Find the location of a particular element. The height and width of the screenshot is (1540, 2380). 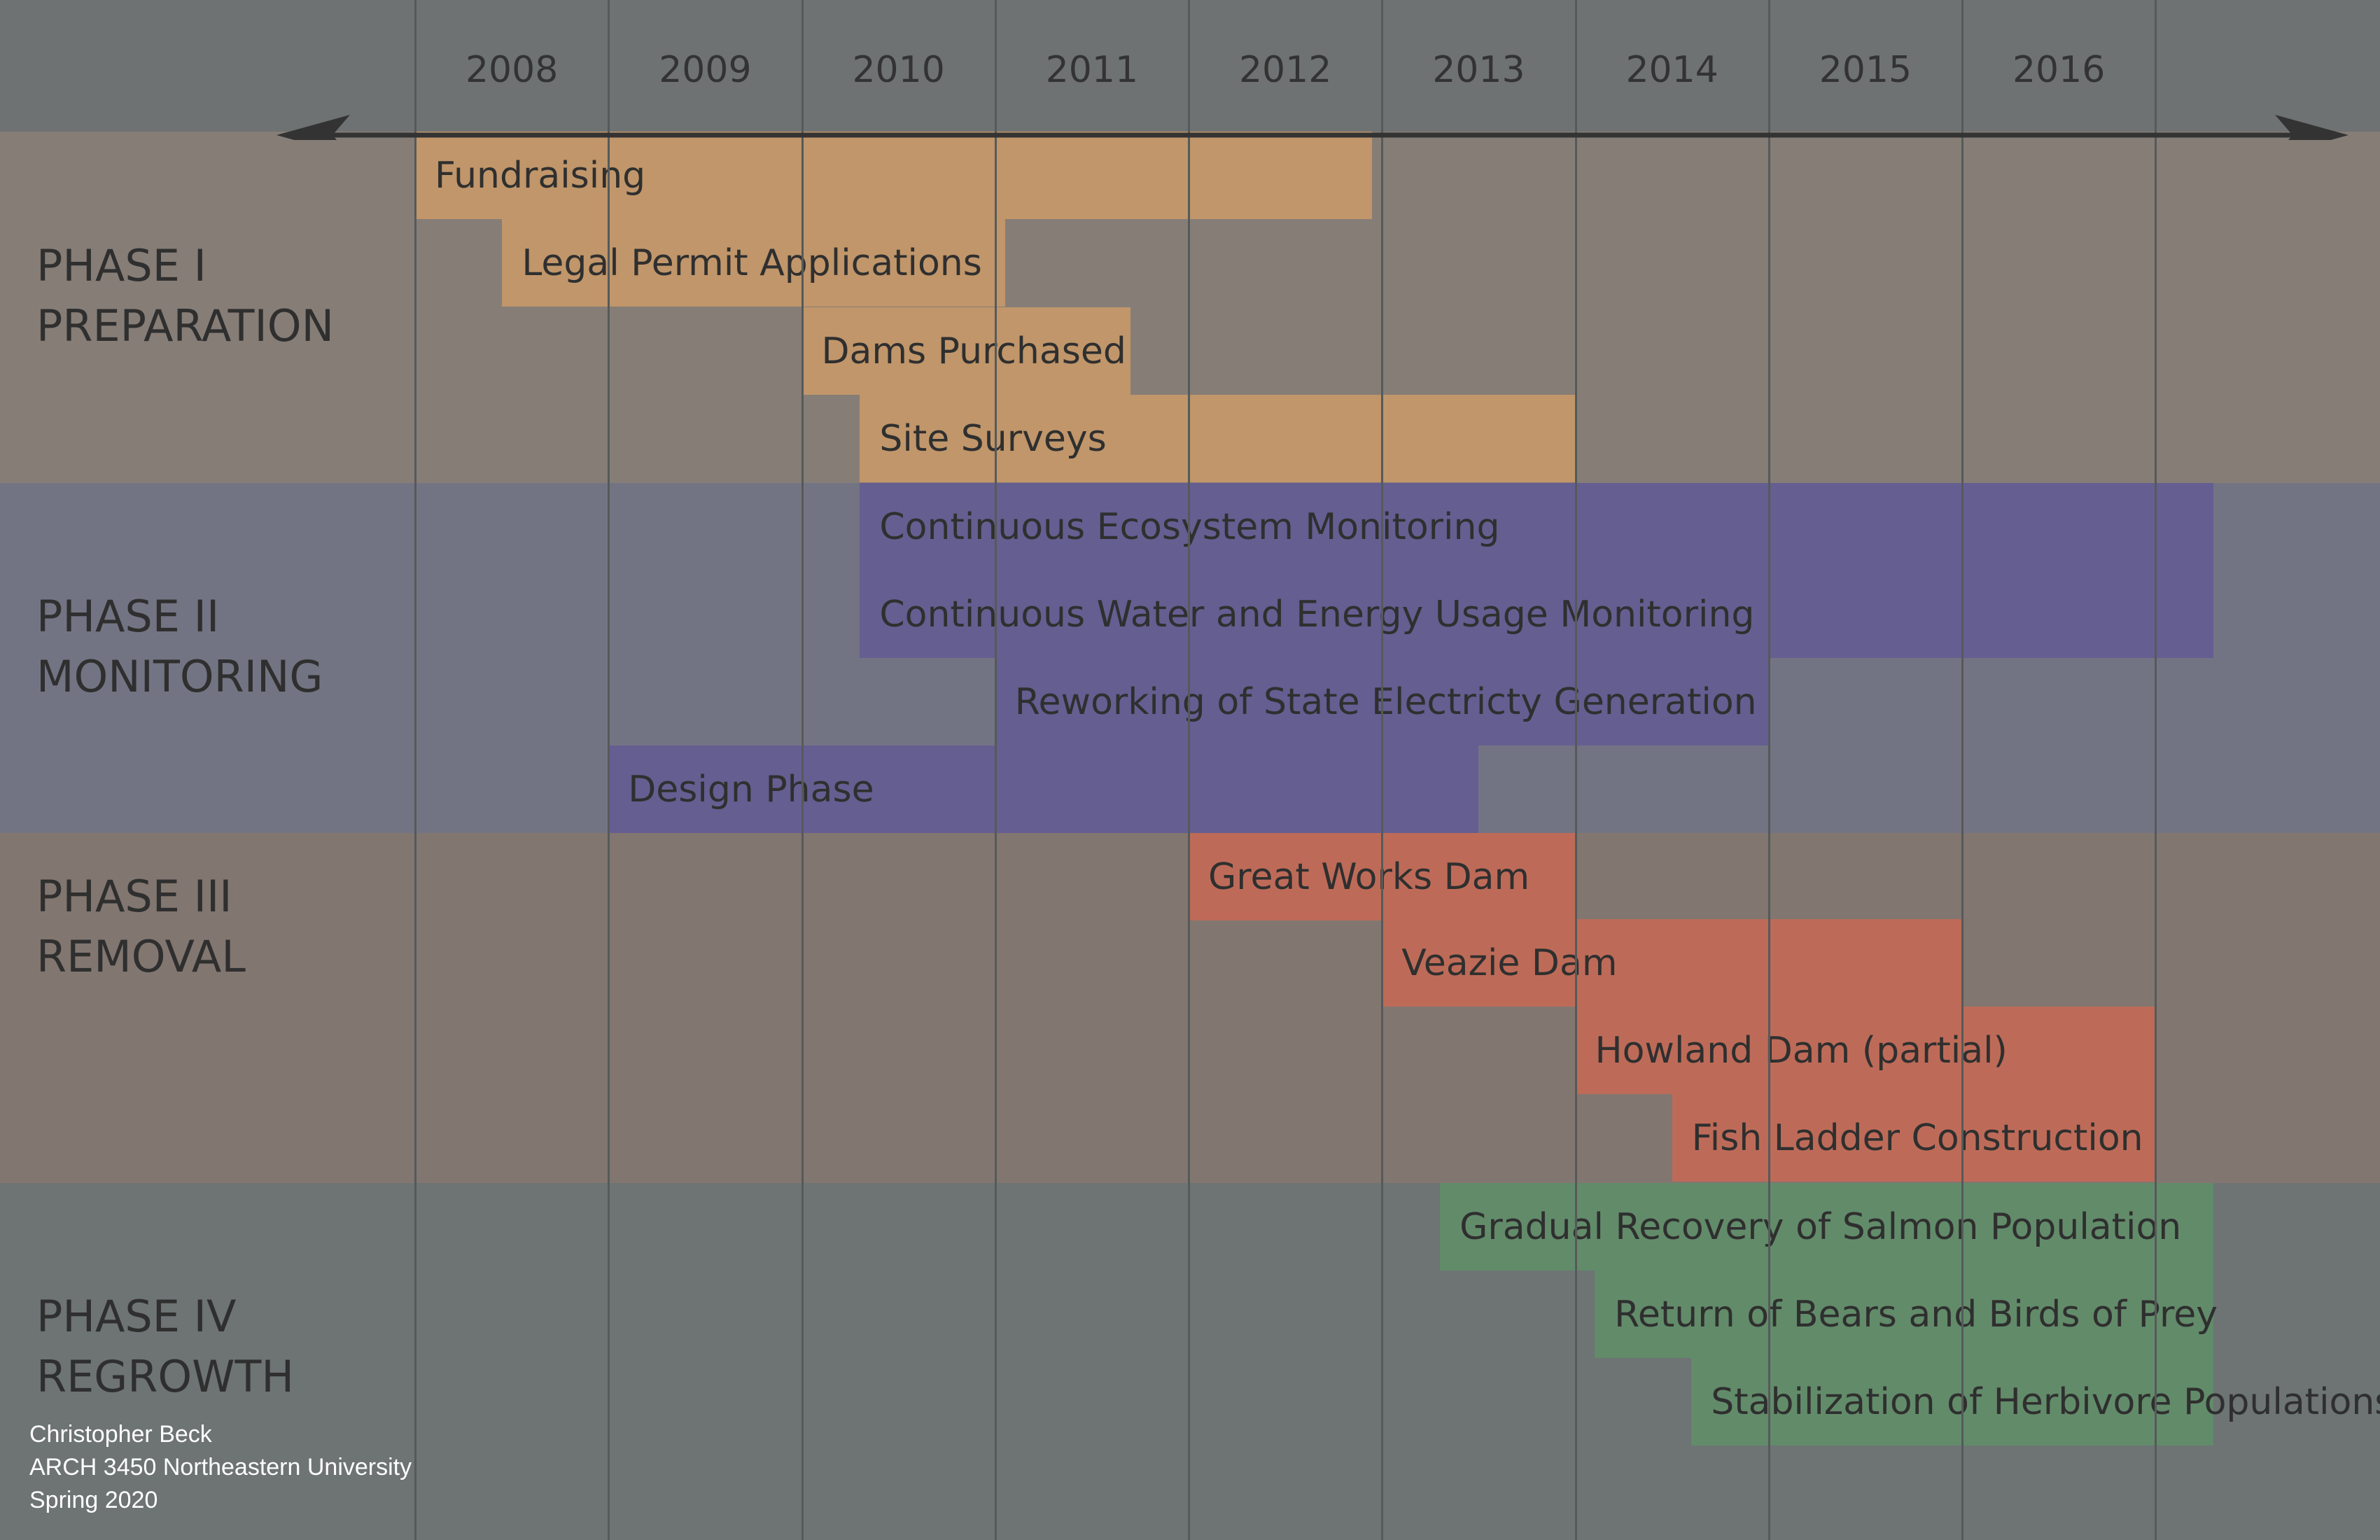

phase-label-line1: PHASE III is located at coordinates (134, 896).